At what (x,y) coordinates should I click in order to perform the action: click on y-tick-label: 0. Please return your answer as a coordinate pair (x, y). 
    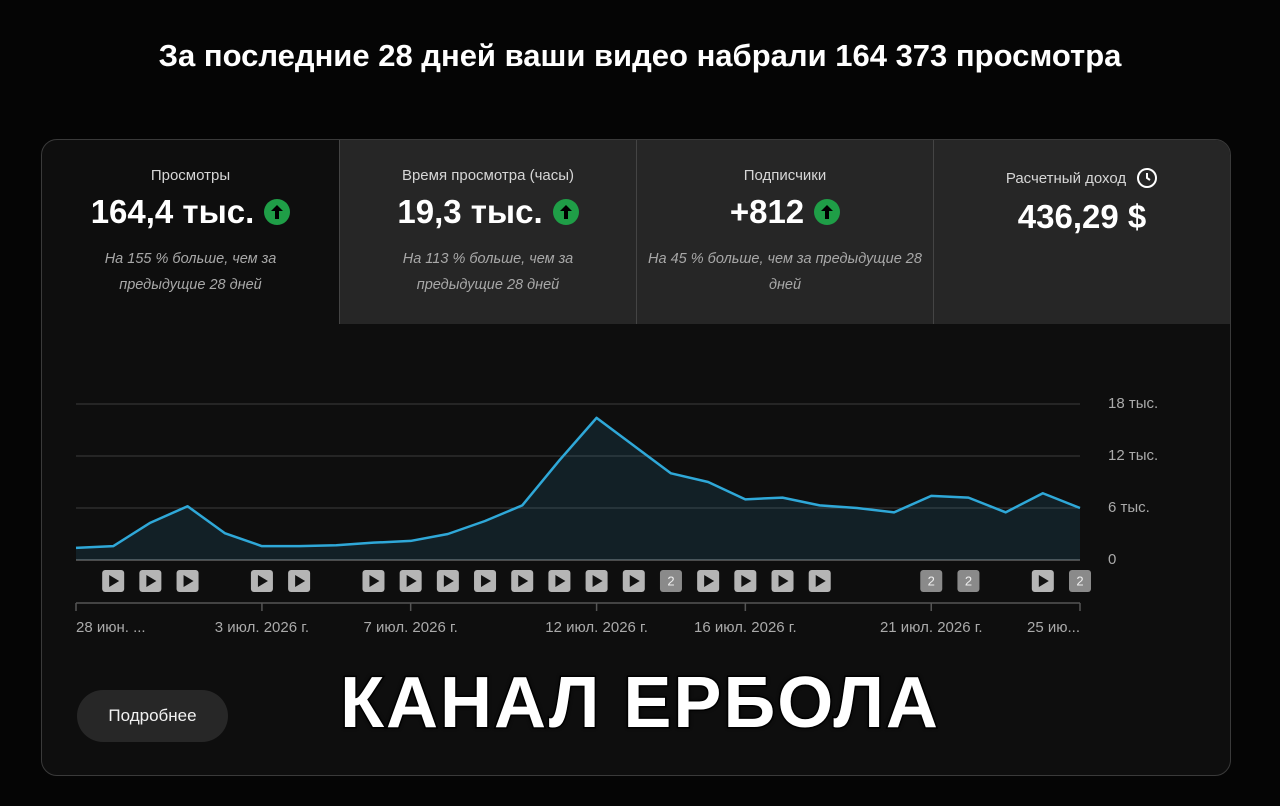
    Looking at the image, I should click on (1112, 559).